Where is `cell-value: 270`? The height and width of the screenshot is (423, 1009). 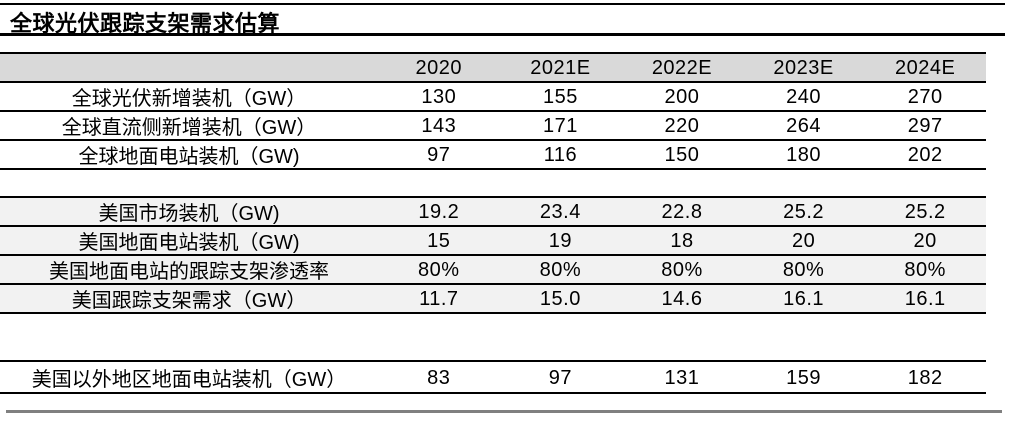 cell-value: 270 is located at coordinates (925, 97).